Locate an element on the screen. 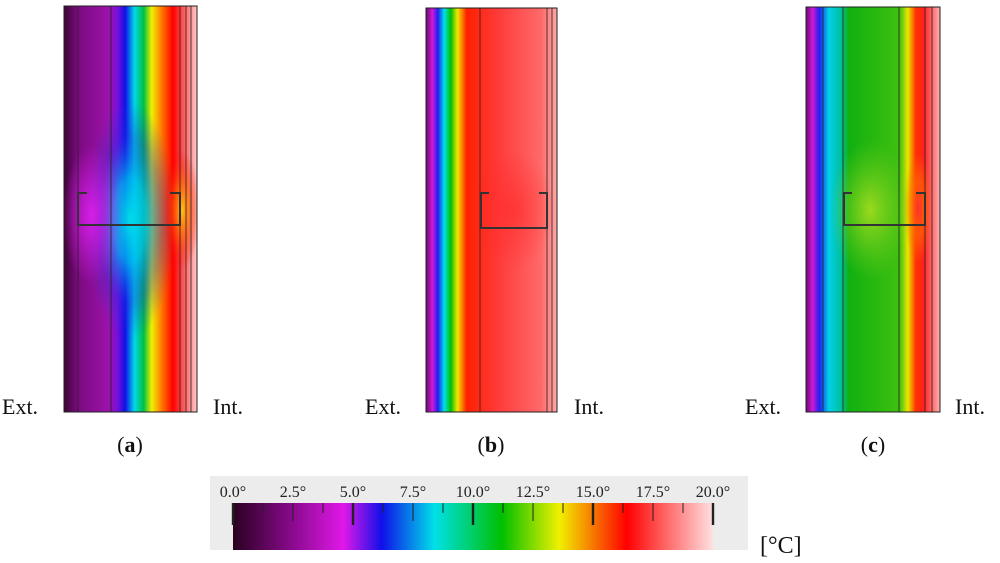 This screenshot has height=563, width=1000. legend-tick-label: 2.5° is located at coordinates (293, 492).